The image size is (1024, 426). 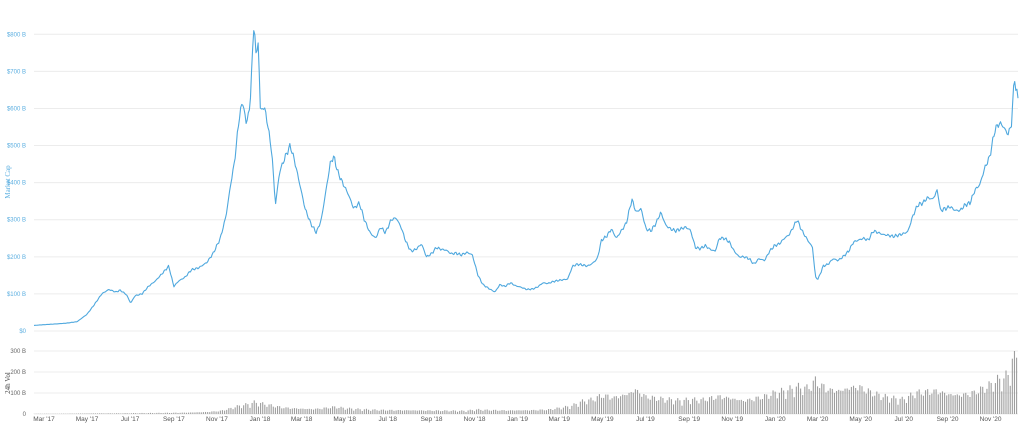 I want to click on y-tick-label-market-cap: $200 B, so click(x=16, y=258).